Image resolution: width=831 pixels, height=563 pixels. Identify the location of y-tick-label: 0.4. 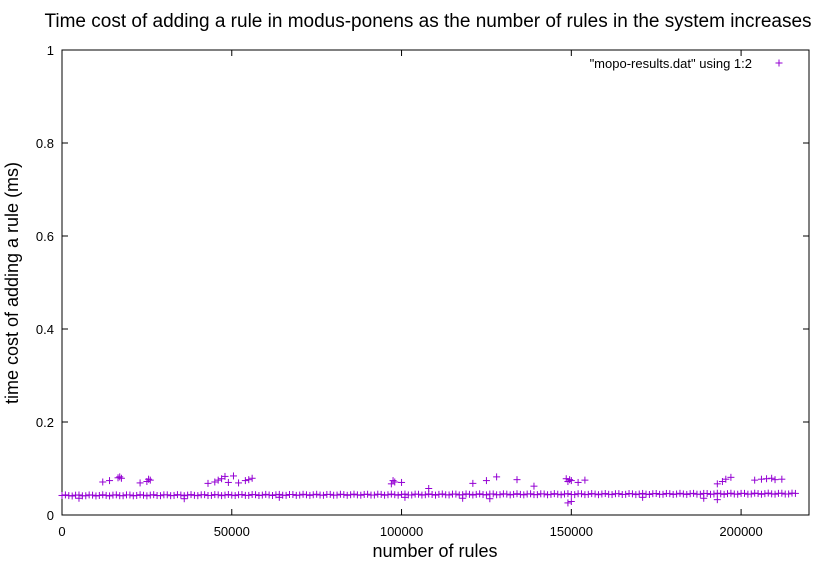
(45, 329).